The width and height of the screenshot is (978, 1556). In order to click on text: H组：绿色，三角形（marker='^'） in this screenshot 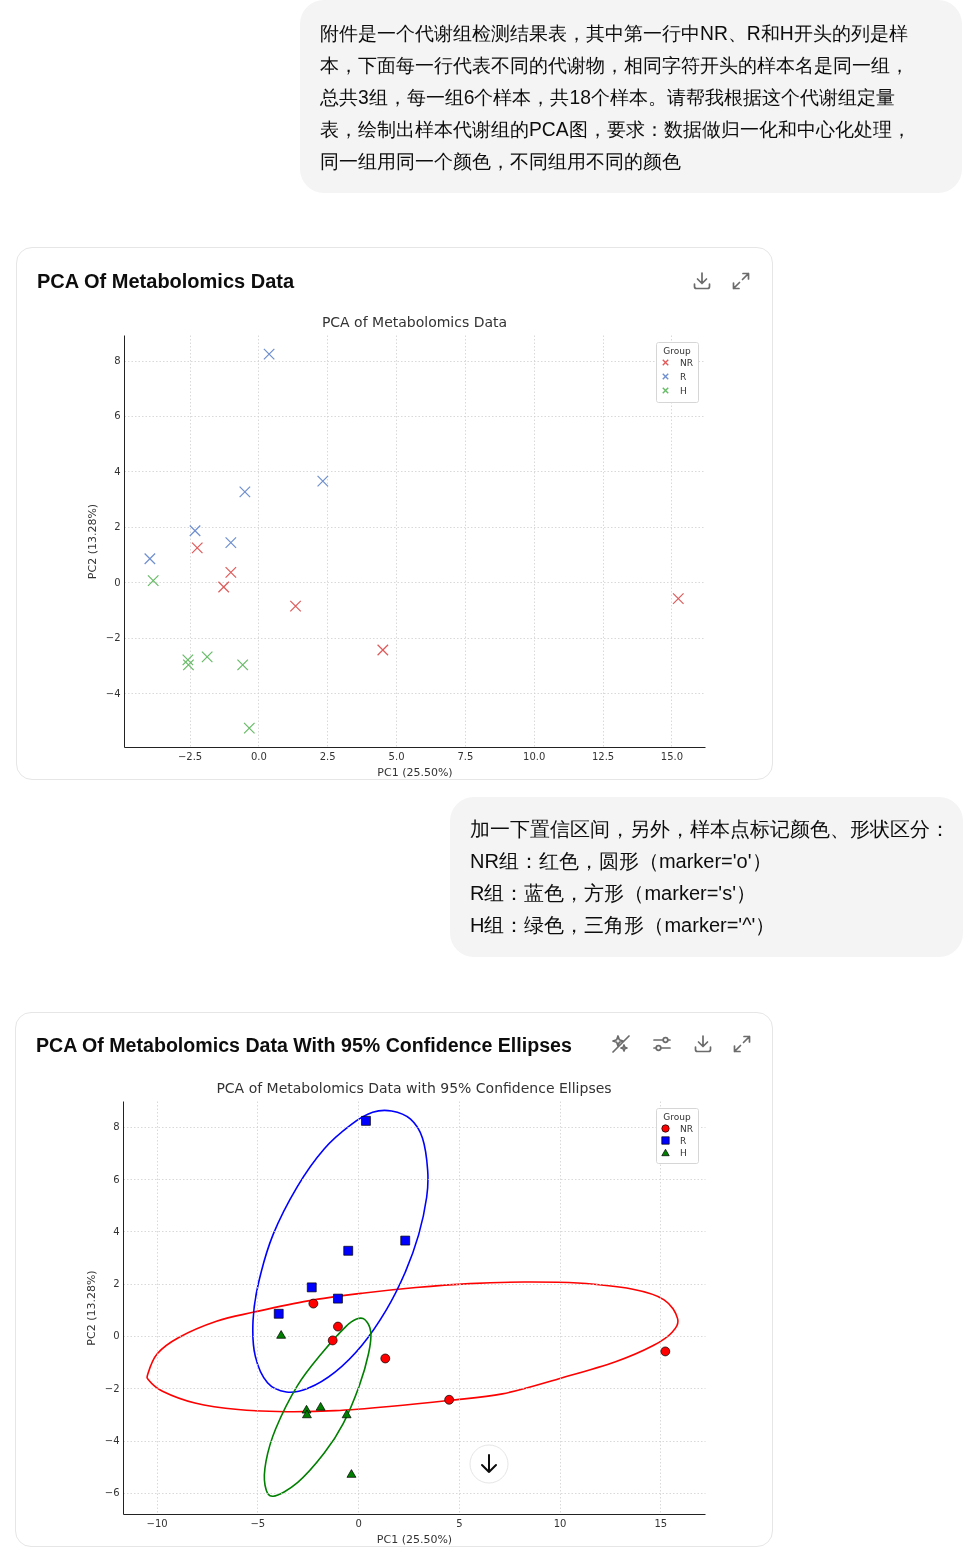, I will do `click(623, 925)`.